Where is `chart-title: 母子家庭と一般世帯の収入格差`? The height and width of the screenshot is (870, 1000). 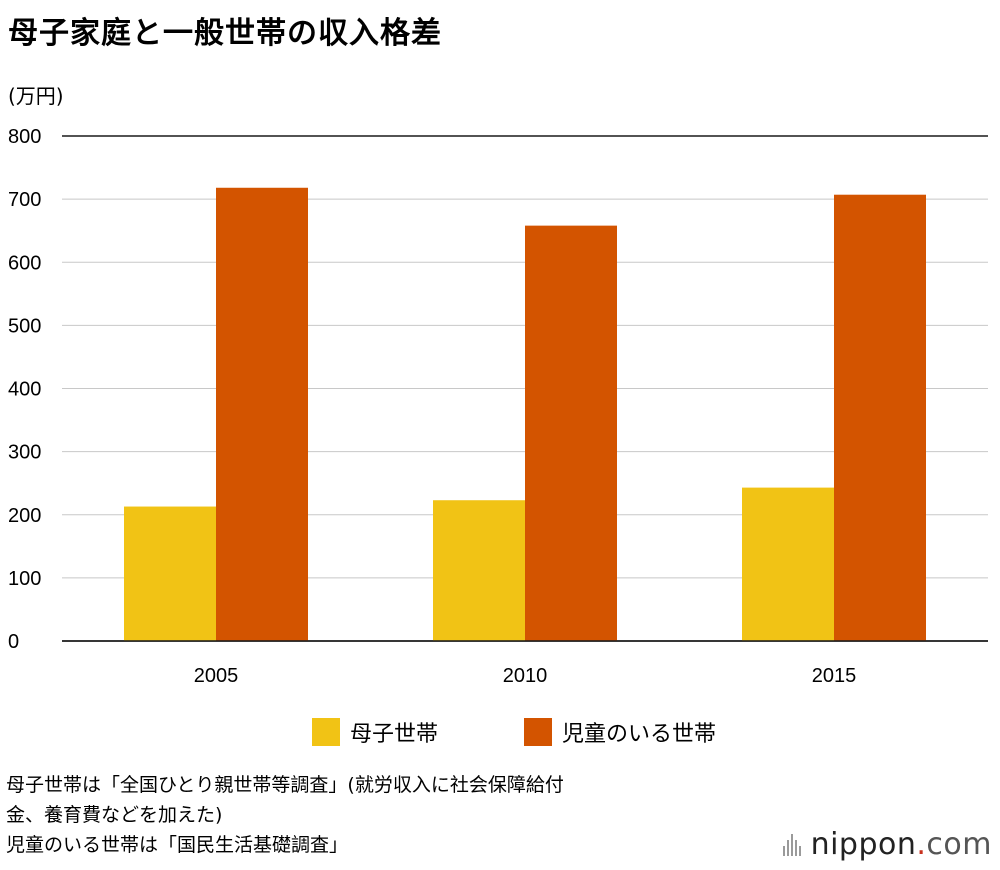
chart-title: 母子家庭と一般世帯の収入格差 is located at coordinates (225, 33).